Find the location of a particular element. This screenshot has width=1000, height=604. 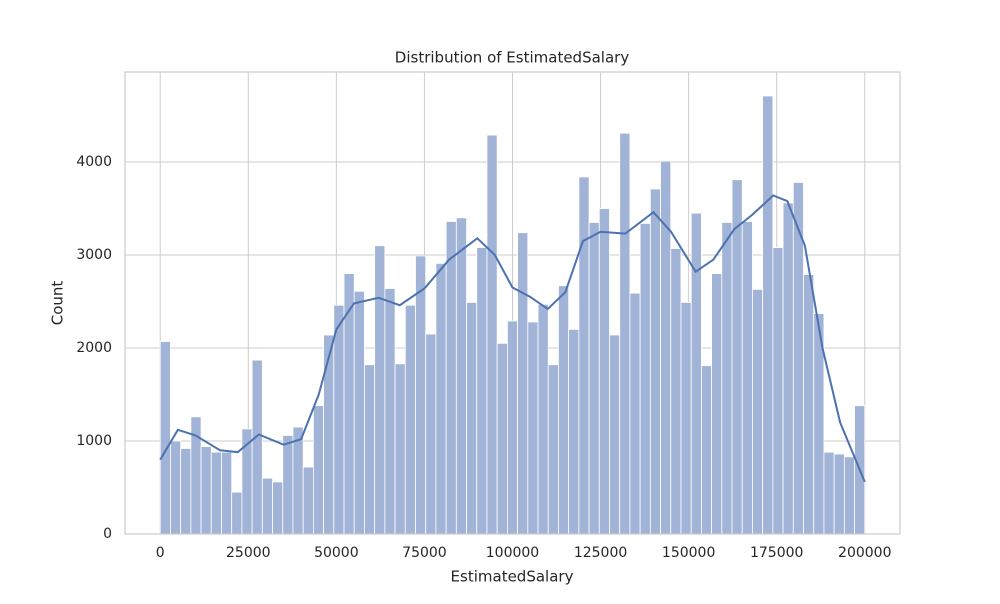

chart-title: Distribution of EstimatedSalary is located at coordinates (512, 58).